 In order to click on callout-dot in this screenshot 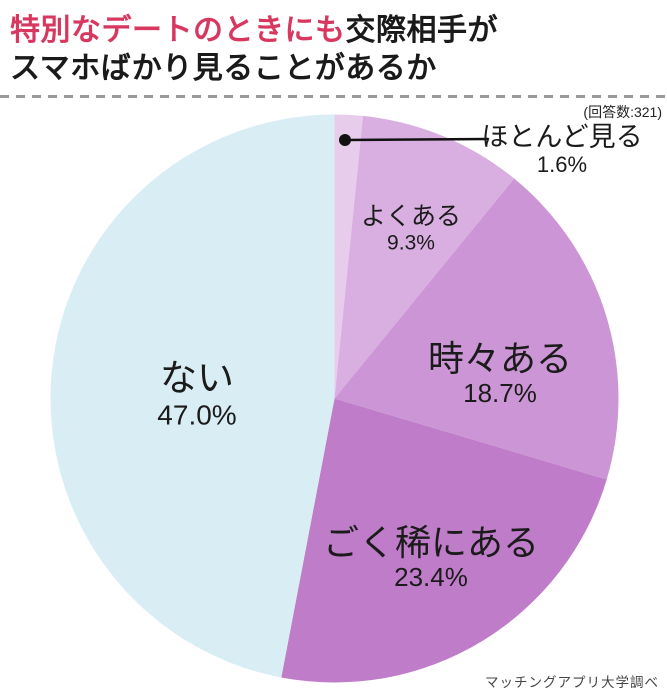, I will do `click(345, 140)`.